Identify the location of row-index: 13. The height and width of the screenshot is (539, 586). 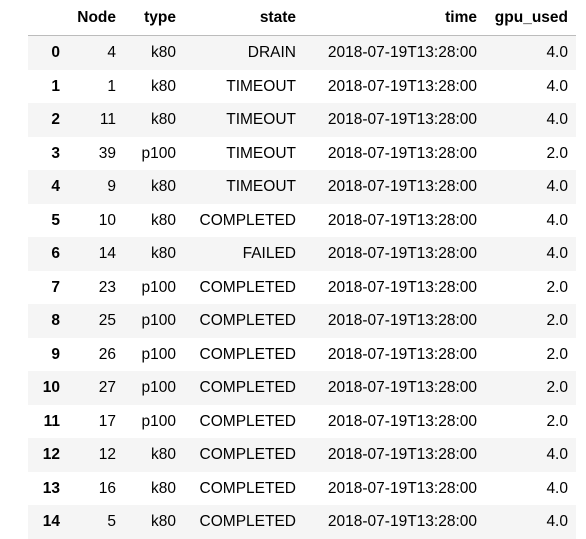
(51, 488).